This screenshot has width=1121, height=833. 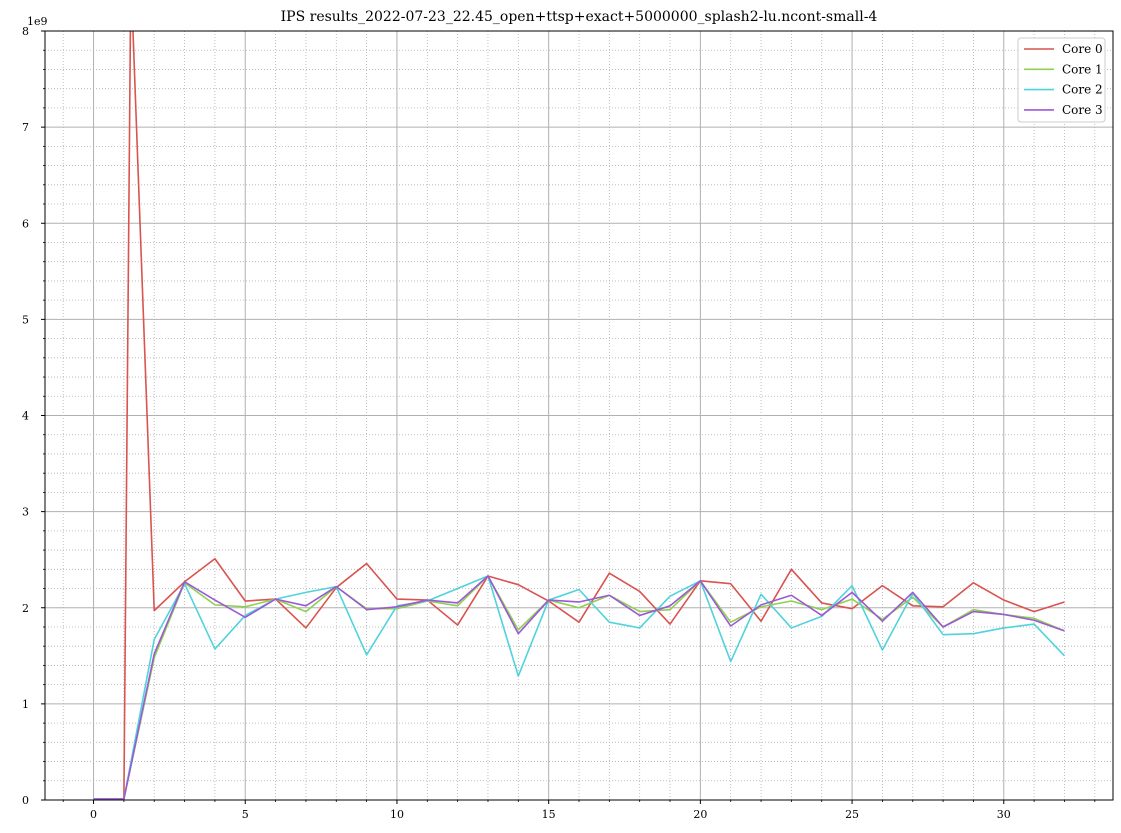 I want to click on x-tick-label: 0, so click(x=93, y=814).